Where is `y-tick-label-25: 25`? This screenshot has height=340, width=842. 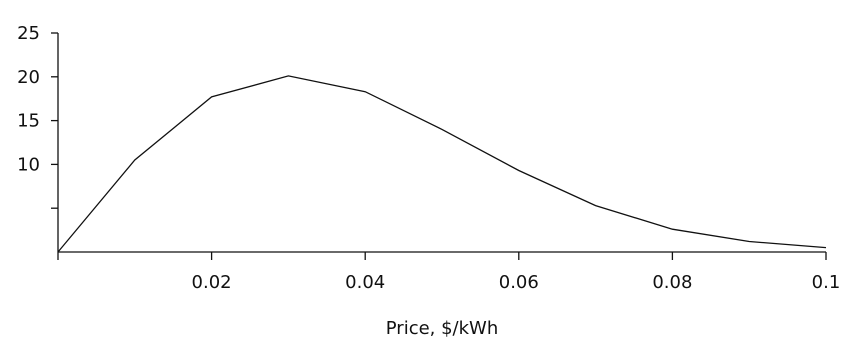
y-tick-label-25: 25 is located at coordinates (28, 33).